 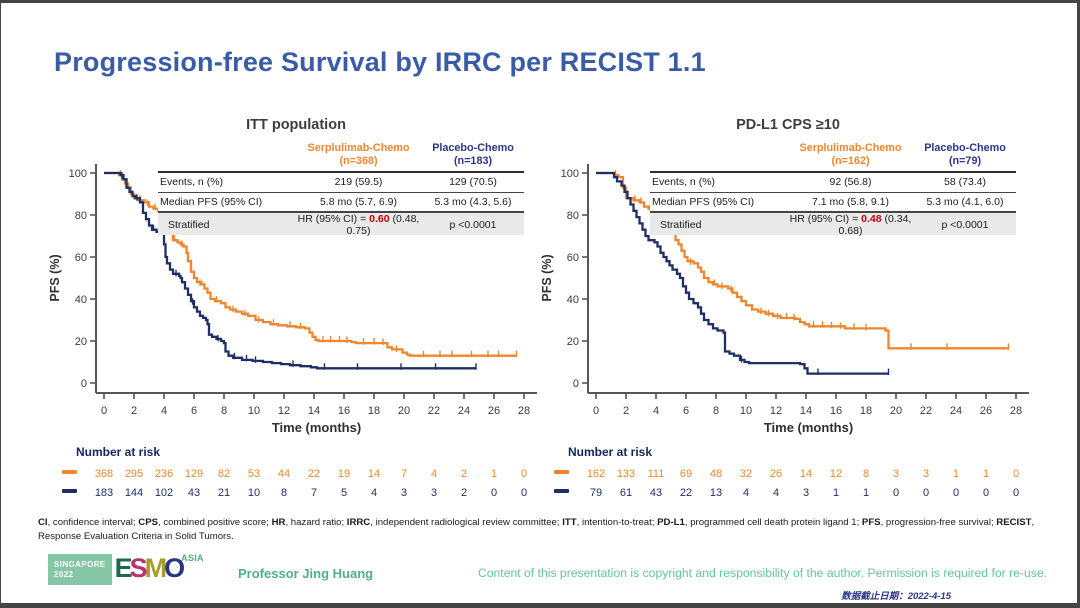 I want to click on risk-count: 26, so click(x=776, y=474).